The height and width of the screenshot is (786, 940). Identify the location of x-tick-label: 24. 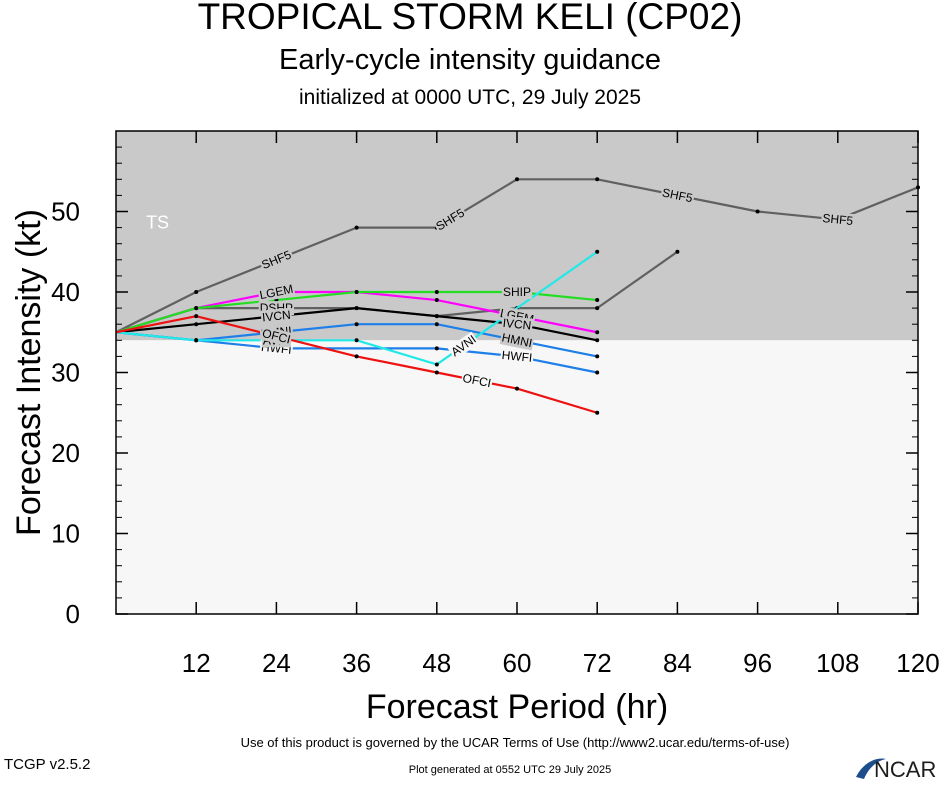
(276, 663).